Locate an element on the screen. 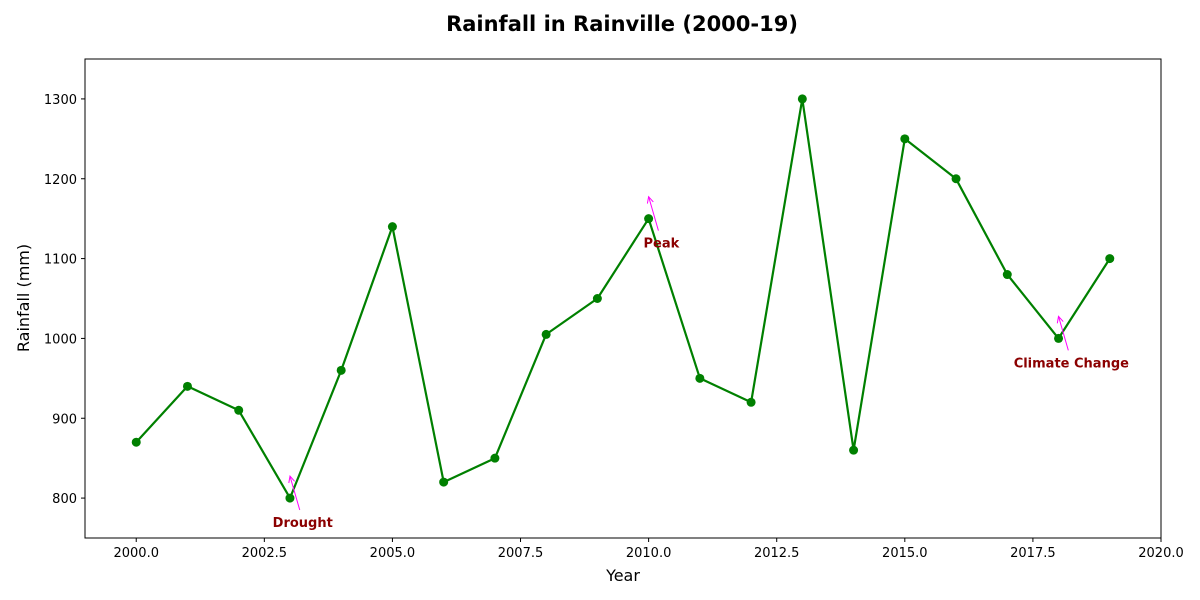 This screenshot has height=600, width=1200. y-tick-label: 1200 is located at coordinates (60, 180).